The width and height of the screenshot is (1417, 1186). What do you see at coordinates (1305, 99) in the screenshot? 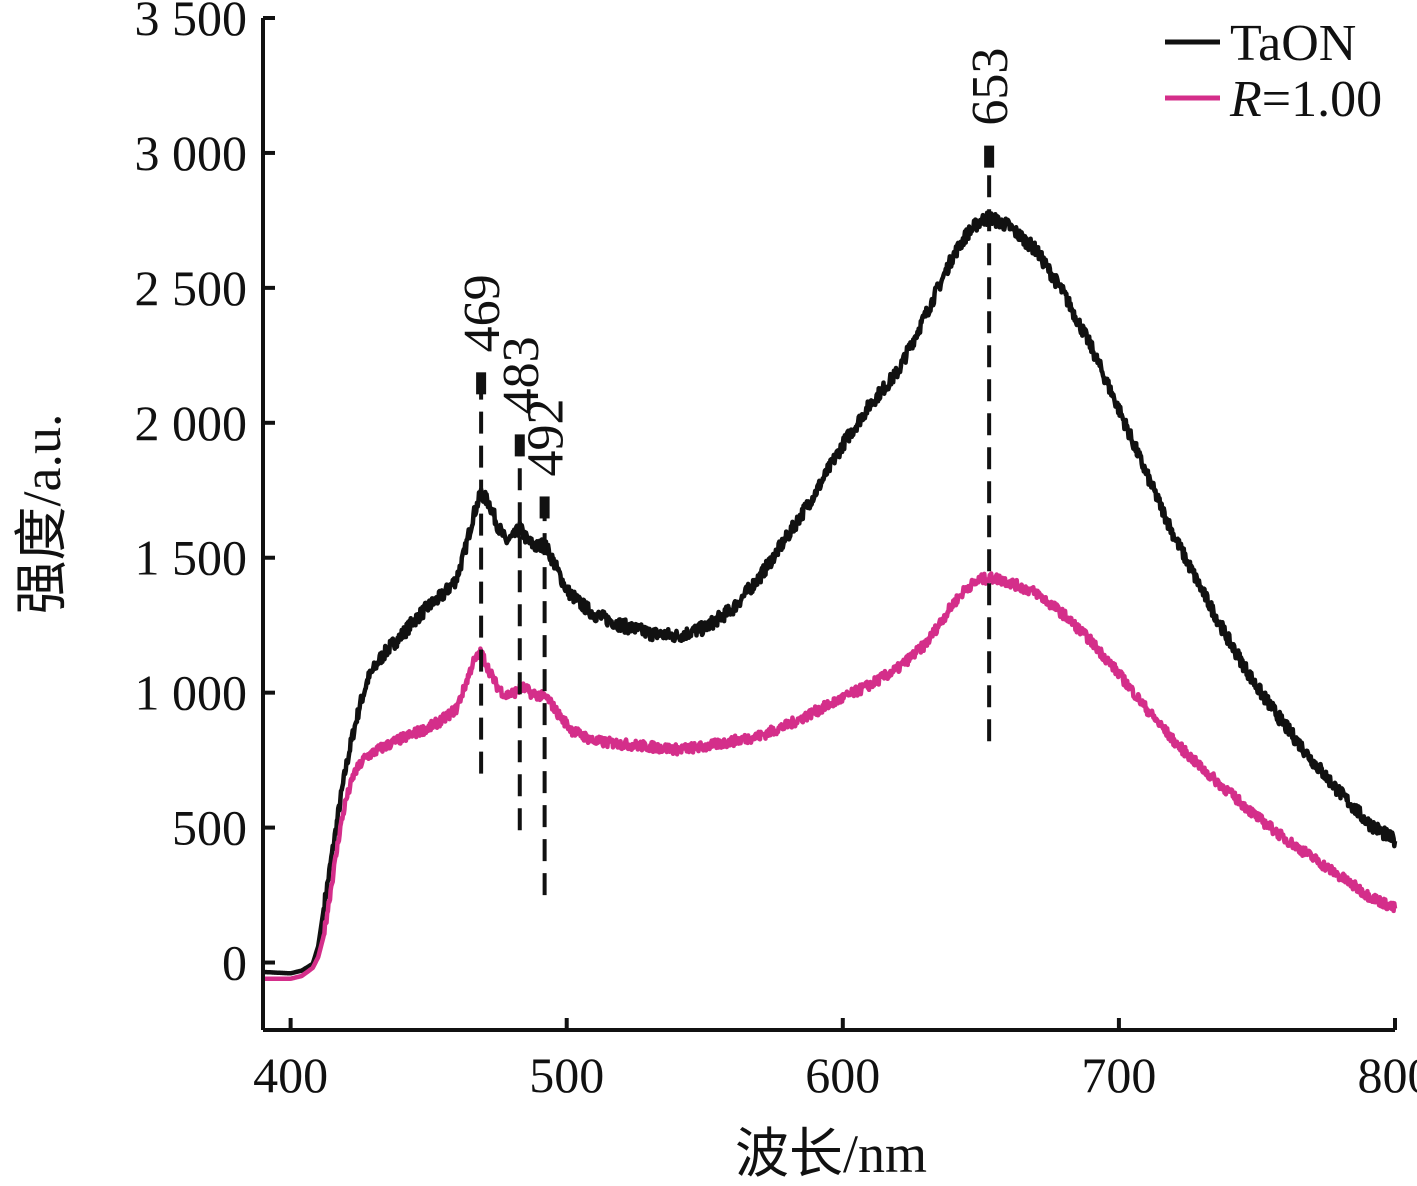
I see `legend-label: R=1.00` at bounding box center [1305, 99].